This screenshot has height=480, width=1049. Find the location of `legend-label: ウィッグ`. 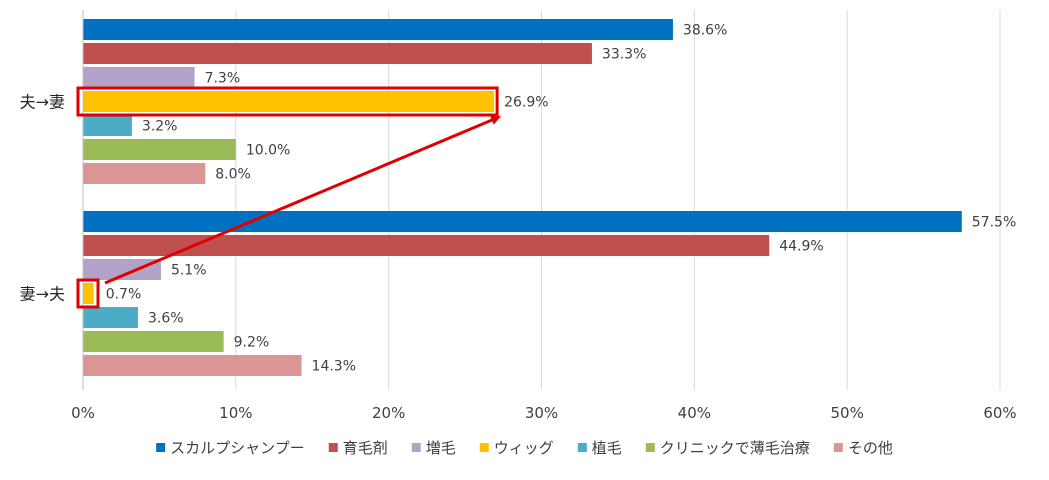

legend-label: ウィッグ is located at coordinates (524, 448).